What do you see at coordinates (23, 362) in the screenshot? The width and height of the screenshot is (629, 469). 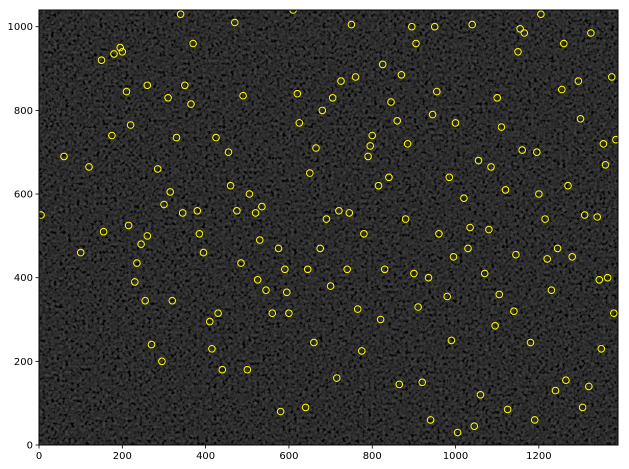 I see `y-tick-label: 200` at bounding box center [23, 362].